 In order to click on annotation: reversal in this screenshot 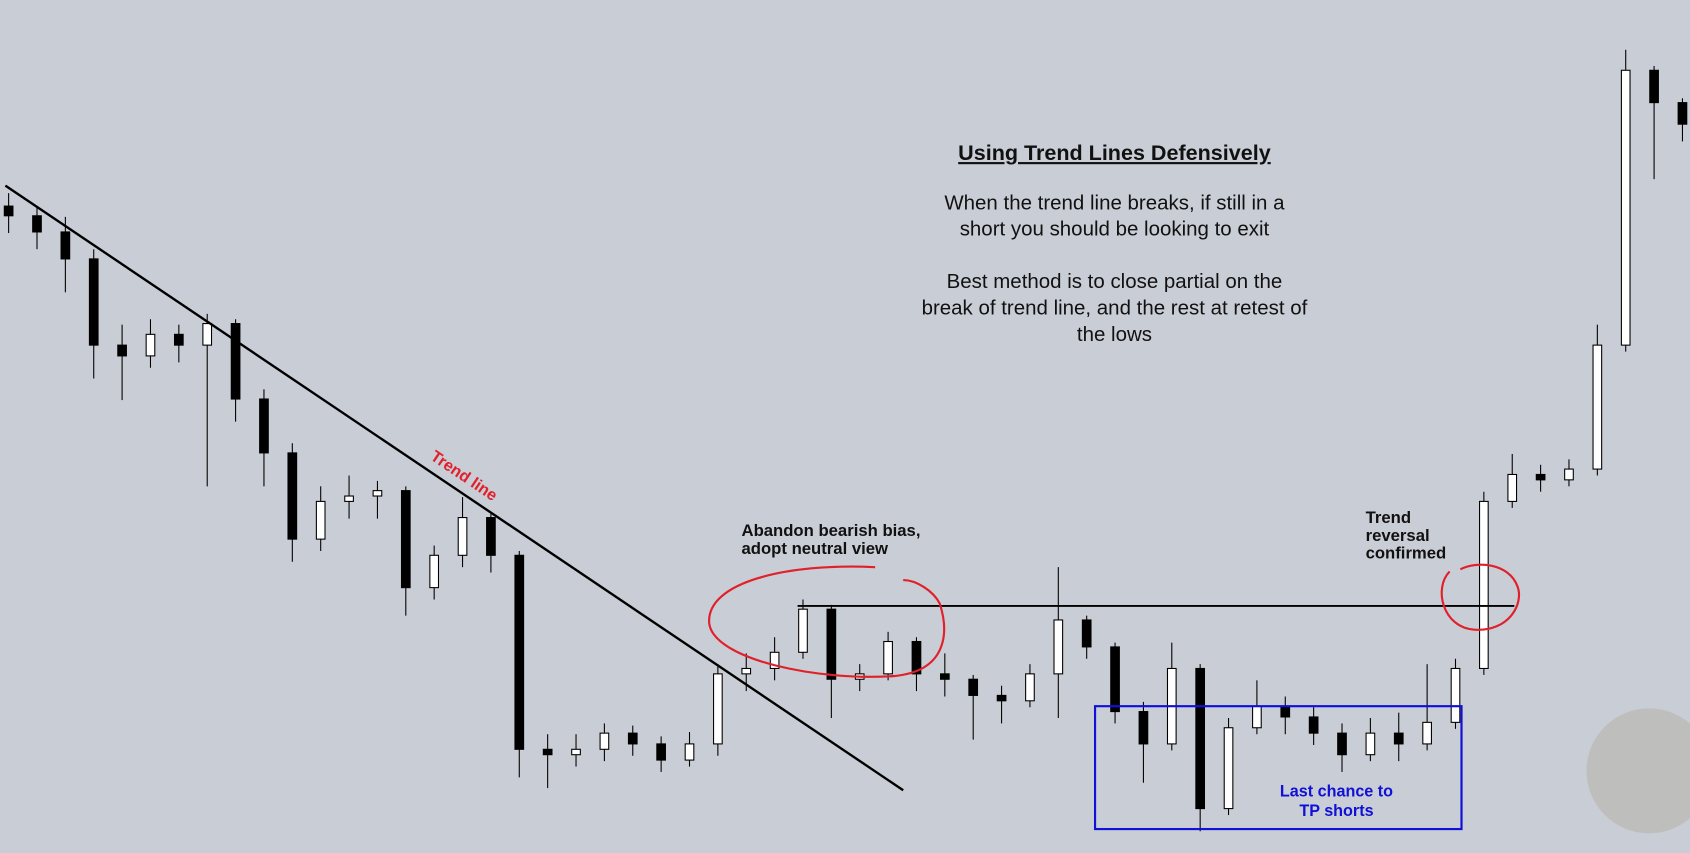, I will do `click(1398, 535)`.